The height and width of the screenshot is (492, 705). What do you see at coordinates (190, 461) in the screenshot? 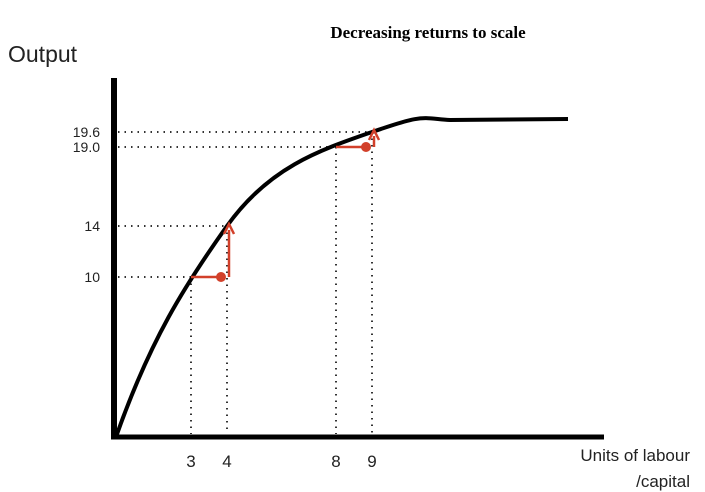
I see `x-tick-label: 3` at bounding box center [190, 461].